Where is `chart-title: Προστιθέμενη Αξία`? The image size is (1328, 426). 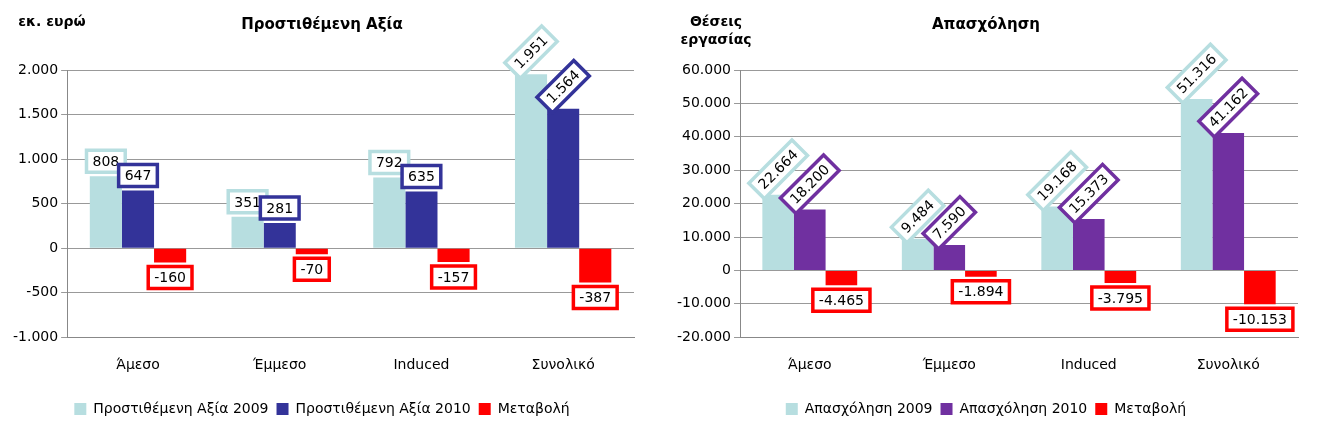 chart-title: Προστιθέμενη Αξία is located at coordinates (322, 23).